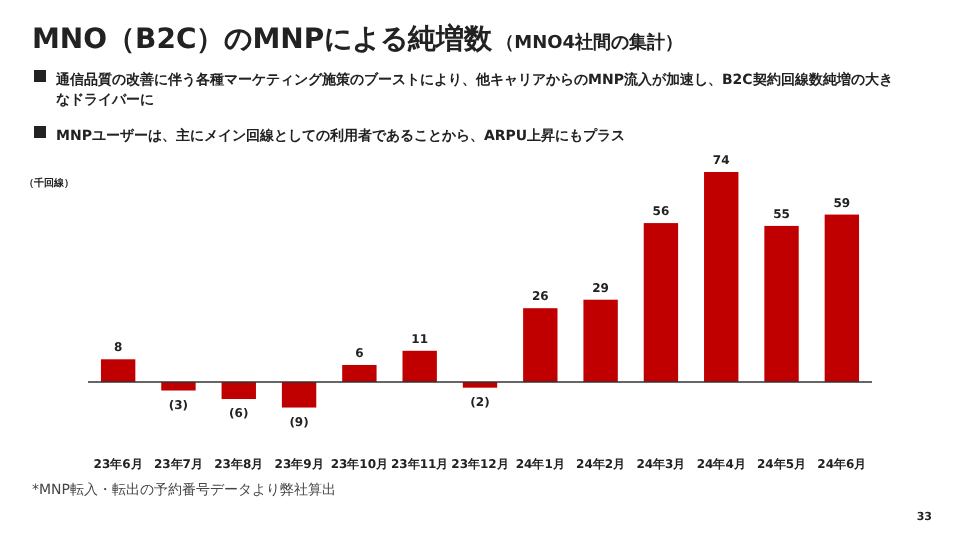 The image size is (960, 540). What do you see at coordinates (590, 43) in the screenshot?
I see `chart-subtitle: （MNO4社間の集計）` at bounding box center [590, 43].